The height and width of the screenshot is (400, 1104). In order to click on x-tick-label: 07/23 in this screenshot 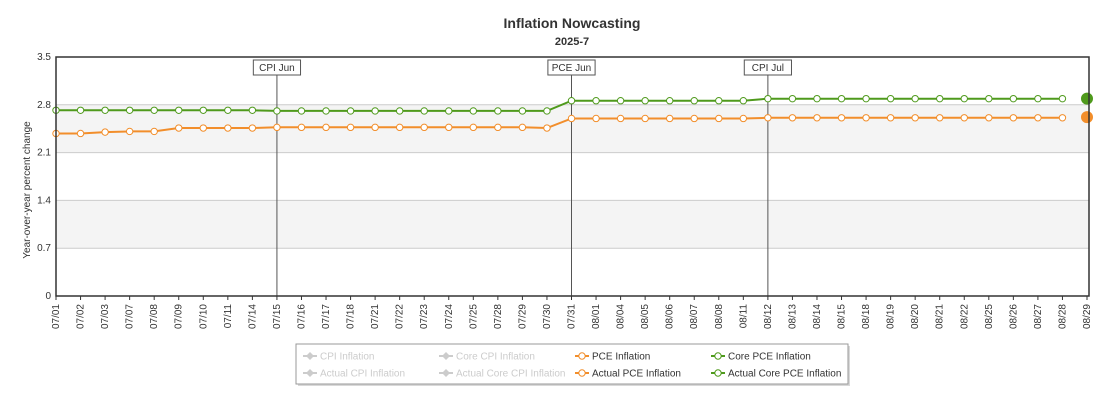, I will do `click(424, 316)`.